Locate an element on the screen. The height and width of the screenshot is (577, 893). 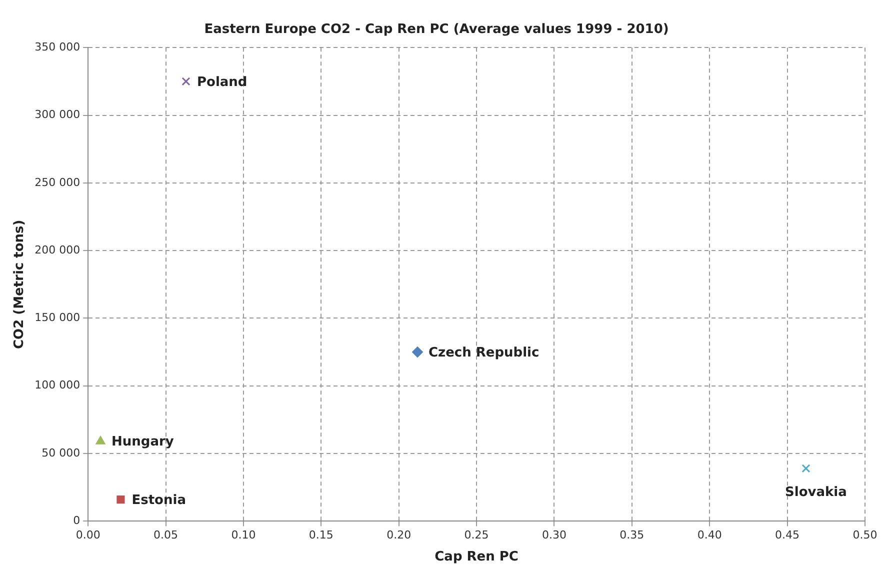
y-tick-label: 0 is located at coordinates (76, 521).